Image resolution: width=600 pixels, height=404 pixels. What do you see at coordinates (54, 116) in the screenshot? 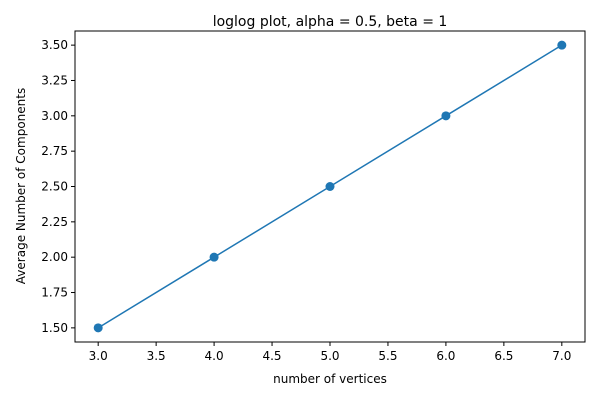
I see `y-tick-label: 3.00` at bounding box center [54, 116].